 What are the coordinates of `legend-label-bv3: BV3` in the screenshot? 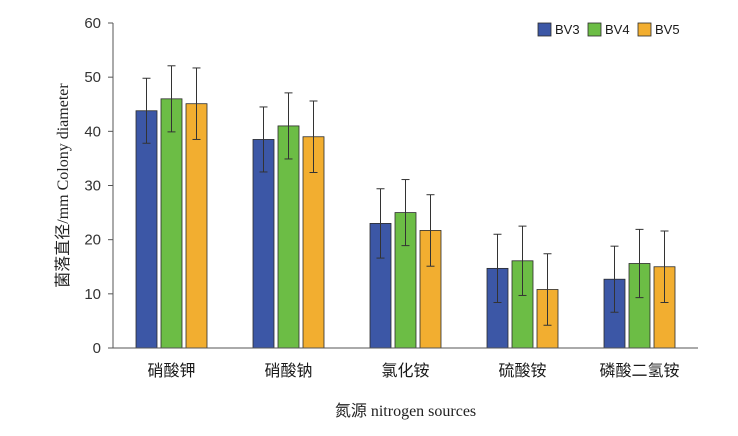 It's located at (567, 29).